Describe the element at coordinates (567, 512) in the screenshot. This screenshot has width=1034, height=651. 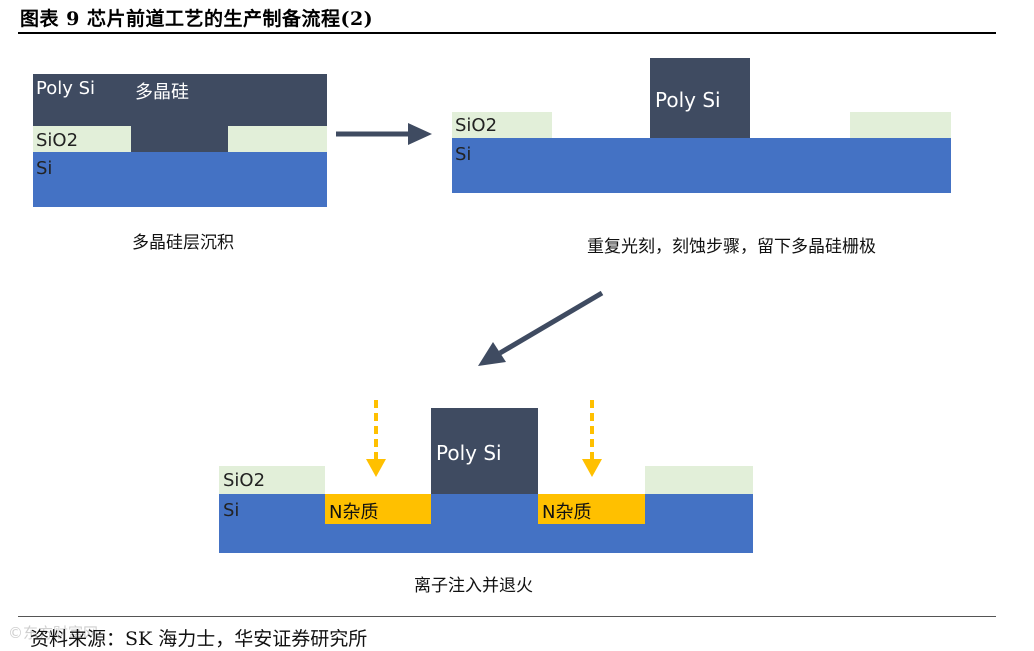
I see `step3-n-impurity-right-label: N杂质` at that location.